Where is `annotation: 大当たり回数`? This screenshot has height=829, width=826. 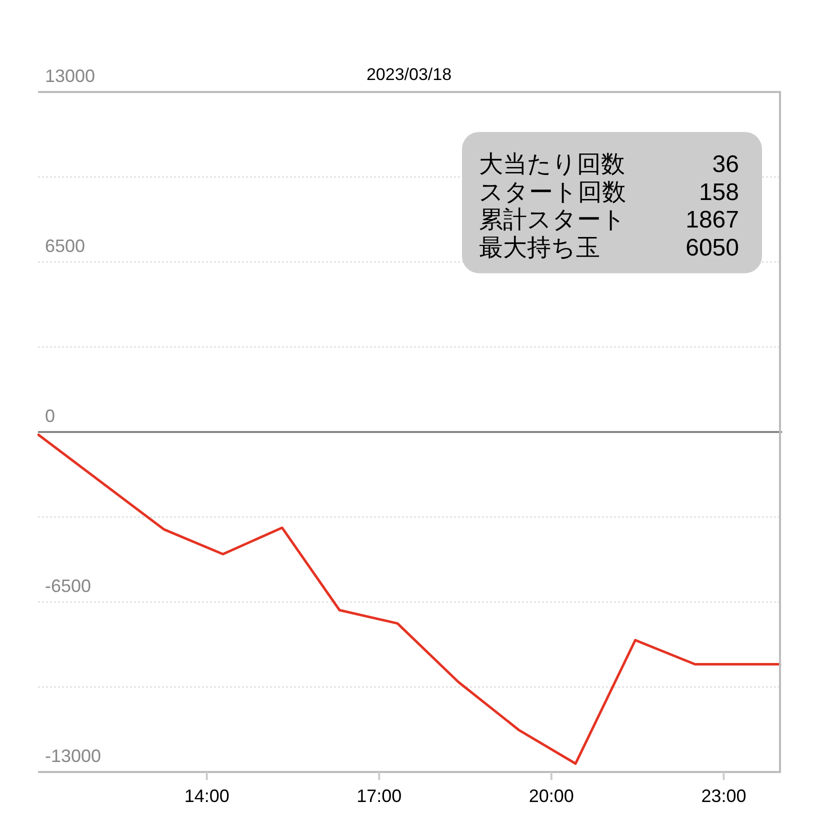 annotation: 大当たり回数 is located at coordinates (552, 164).